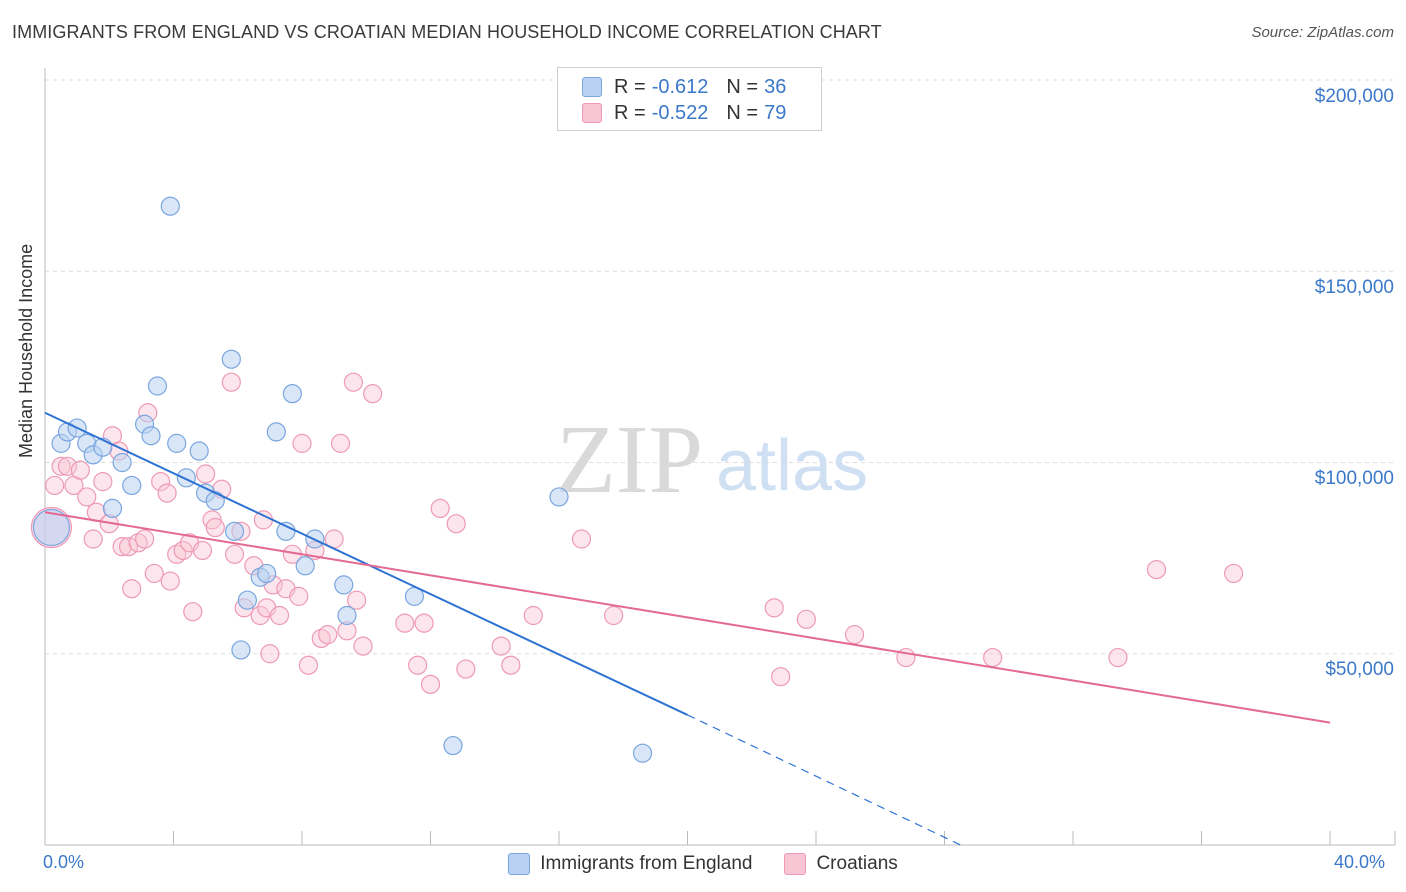 This screenshot has width=1406, height=892. I want to click on england-trend-extension, so click(824, 780).